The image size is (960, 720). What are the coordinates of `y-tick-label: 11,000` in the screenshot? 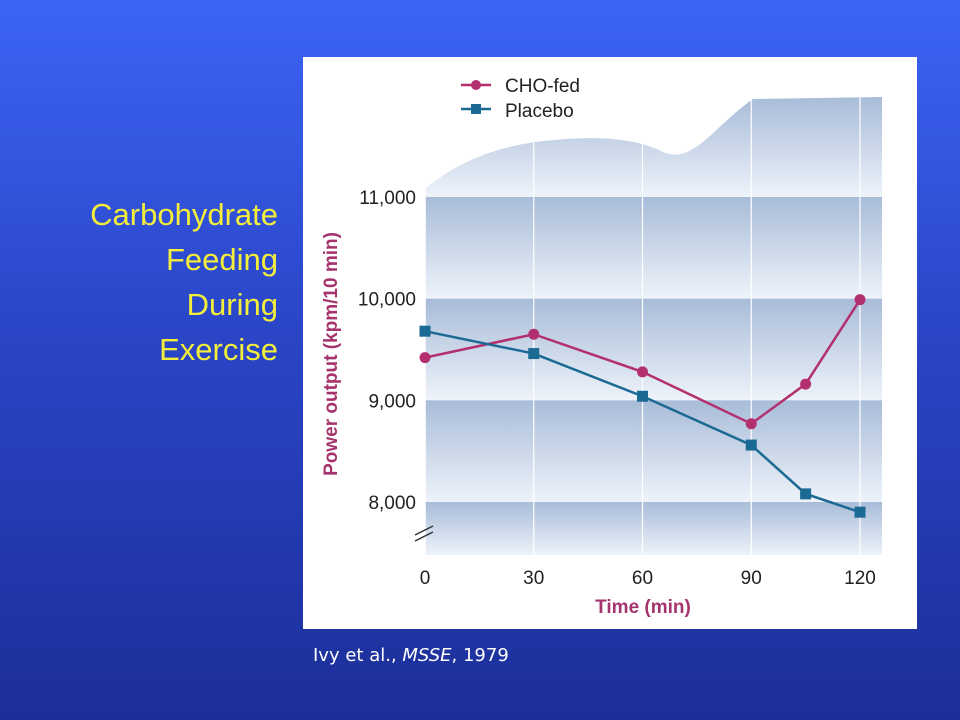 It's located at (387, 198).